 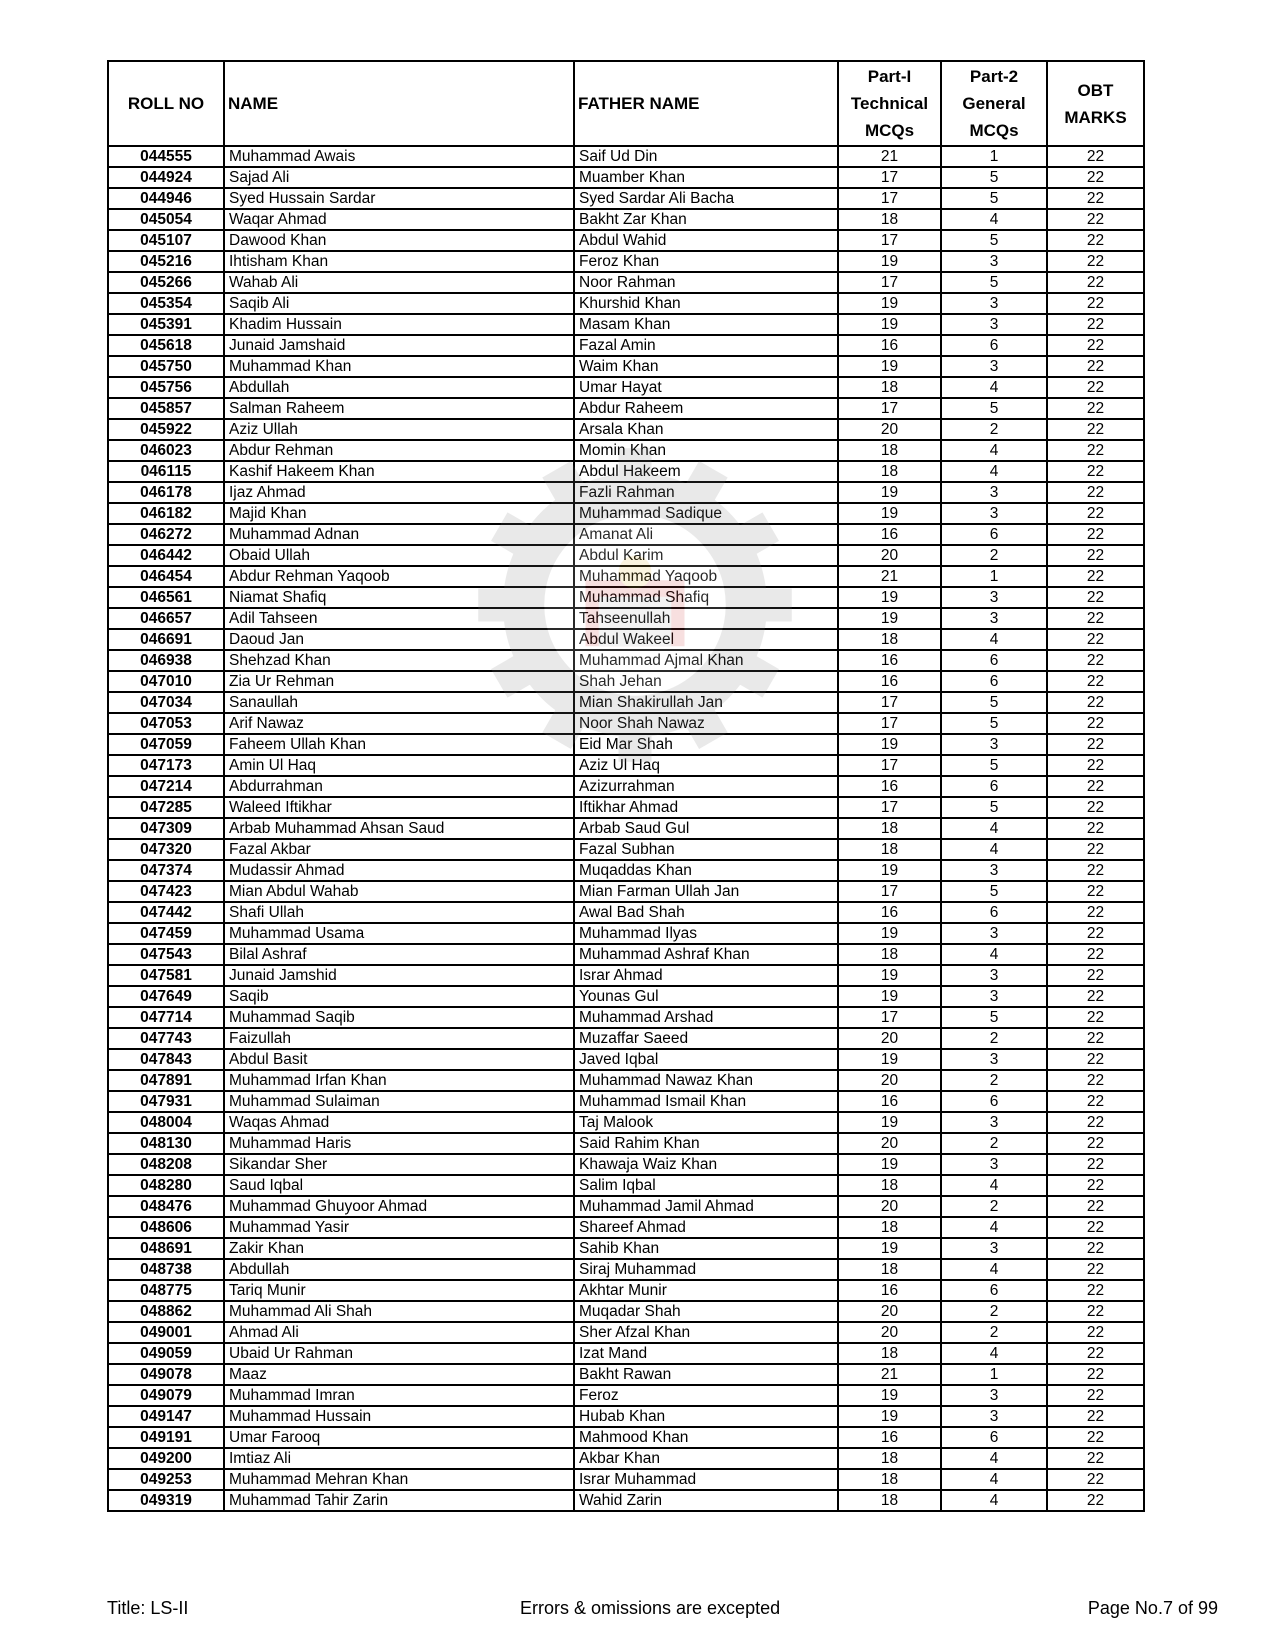 What do you see at coordinates (994, 1374) in the screenshot?
I see `part2-marks-cell: 1` at bounding box center [994, 1374].